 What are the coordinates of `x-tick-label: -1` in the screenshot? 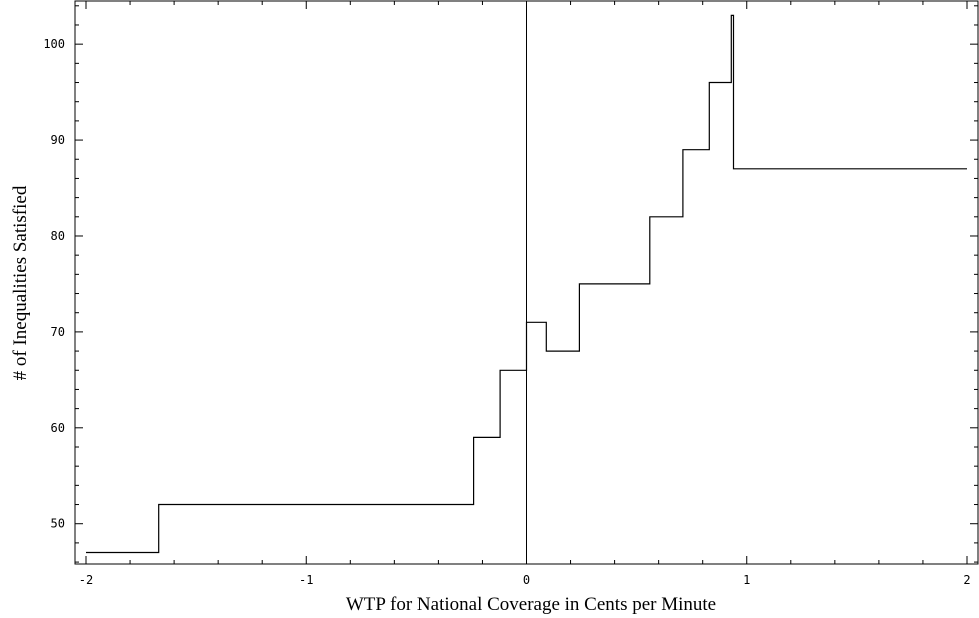 It's located at (306, 580).